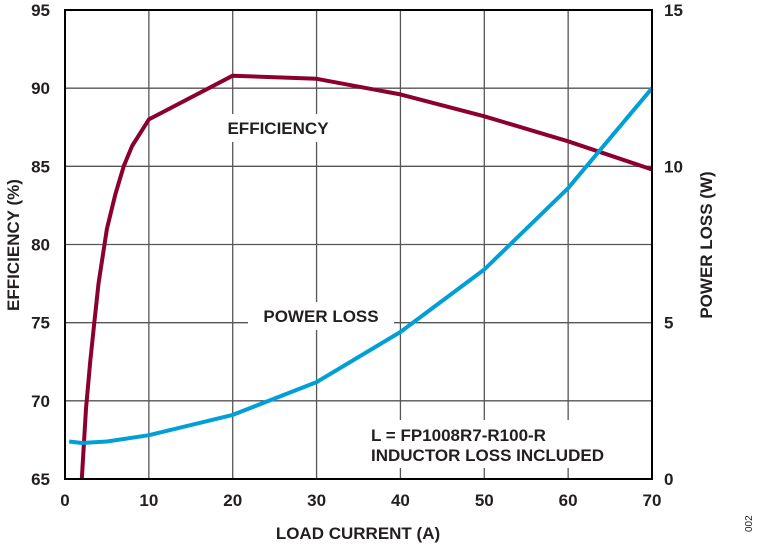 The image size is (760, 553). I want to click on x-tick-label: 40, so click(400, 500).